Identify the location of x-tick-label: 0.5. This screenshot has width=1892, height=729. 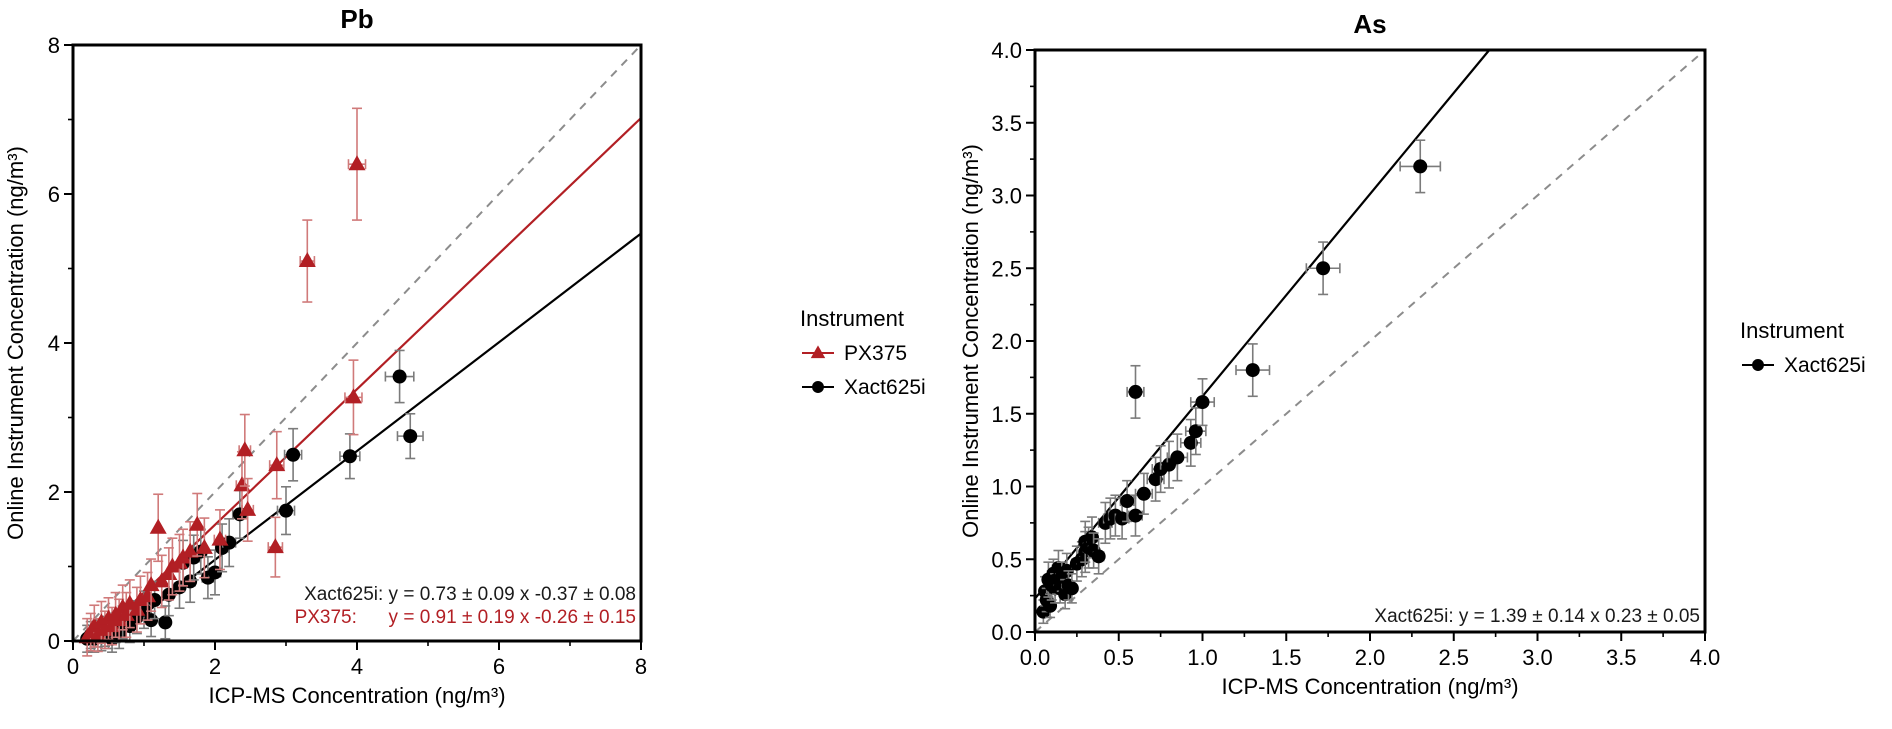
(1118, 657).